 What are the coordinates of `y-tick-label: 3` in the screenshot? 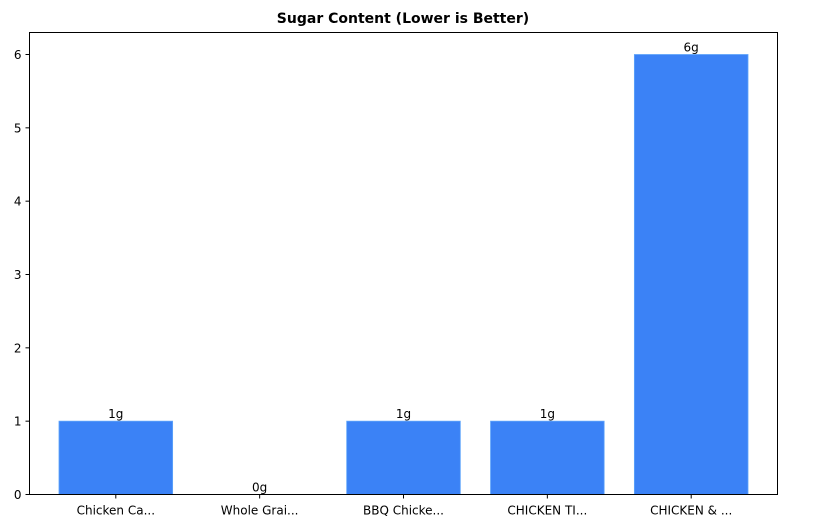 It's located at (18, 275).